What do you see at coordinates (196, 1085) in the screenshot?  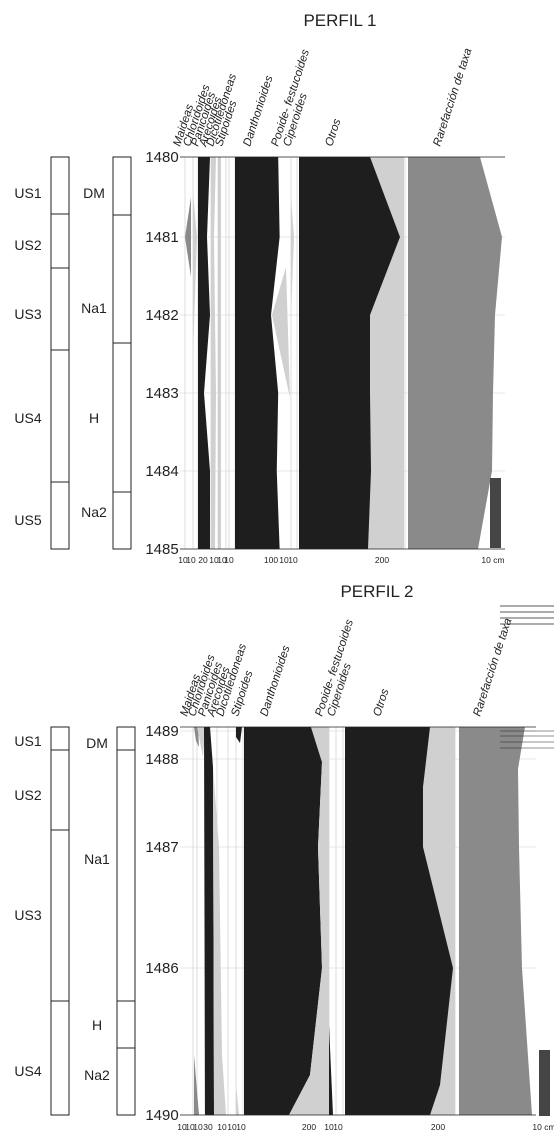 I see `series-maideas-bottom` at bounding box center [196, 1085].